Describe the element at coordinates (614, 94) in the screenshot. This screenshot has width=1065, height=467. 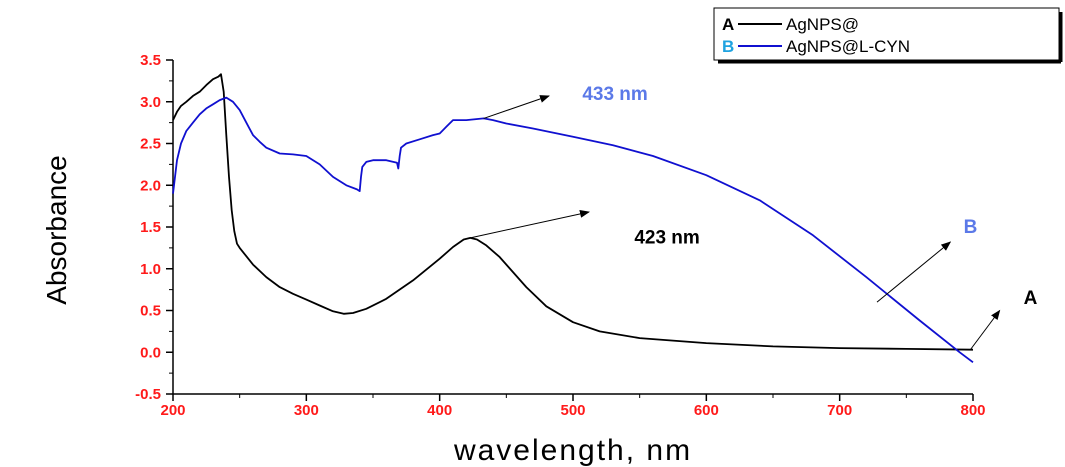
I see `annotation-label: 433 nm` at that location.